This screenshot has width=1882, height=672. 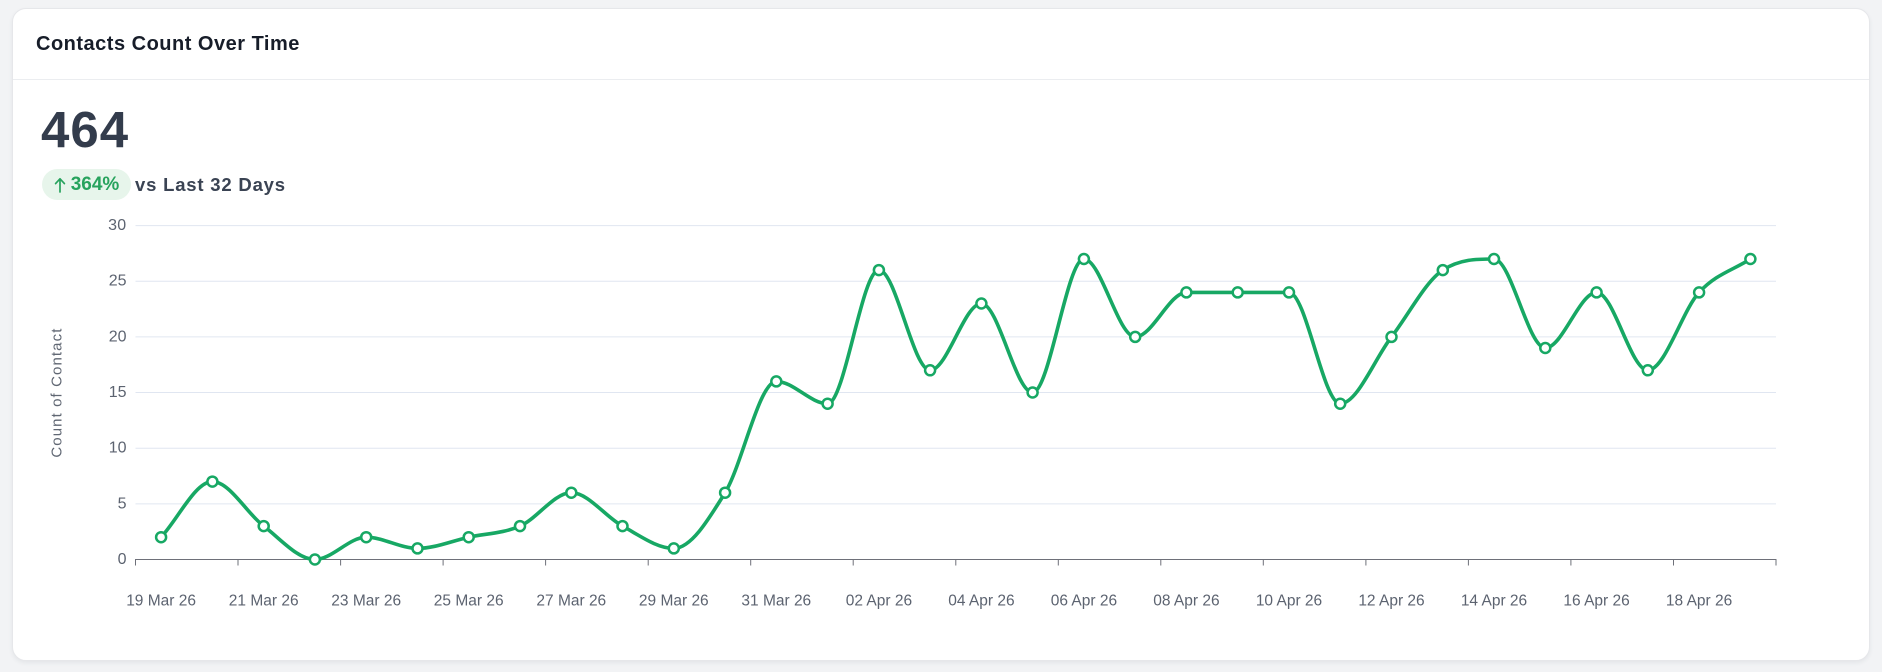 I want to click on svg-text: 27 Mar 26, so click(x=571, y=601).